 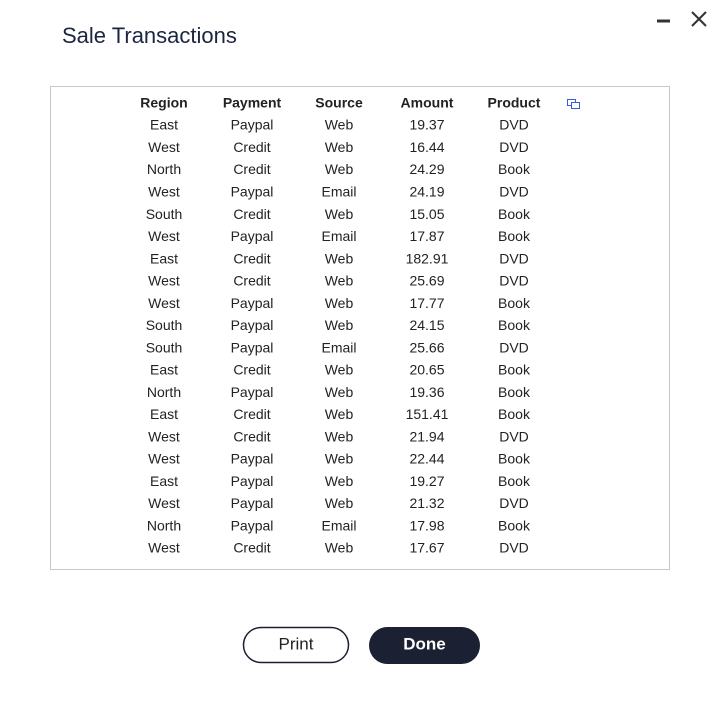 What do you see at coordinates (252, 103) in the screenshot?
I see `column-header: Payment` at bounding box center [252, 103].